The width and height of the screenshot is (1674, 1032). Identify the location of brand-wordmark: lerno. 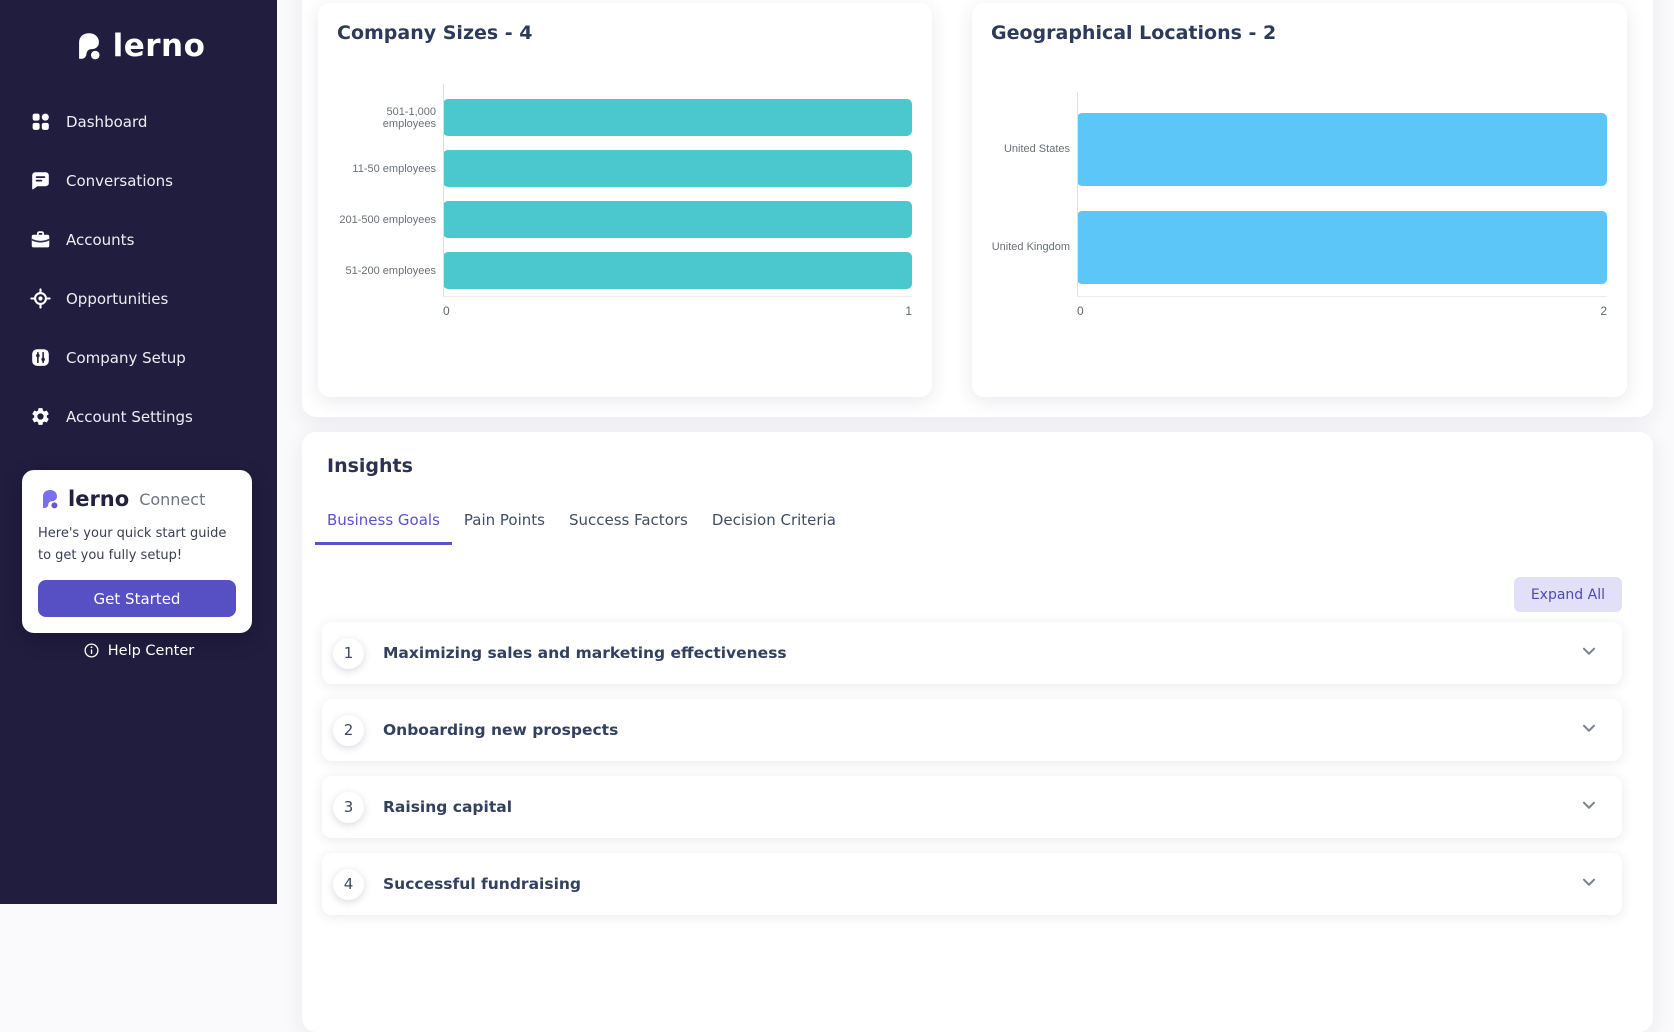
(159, 46).